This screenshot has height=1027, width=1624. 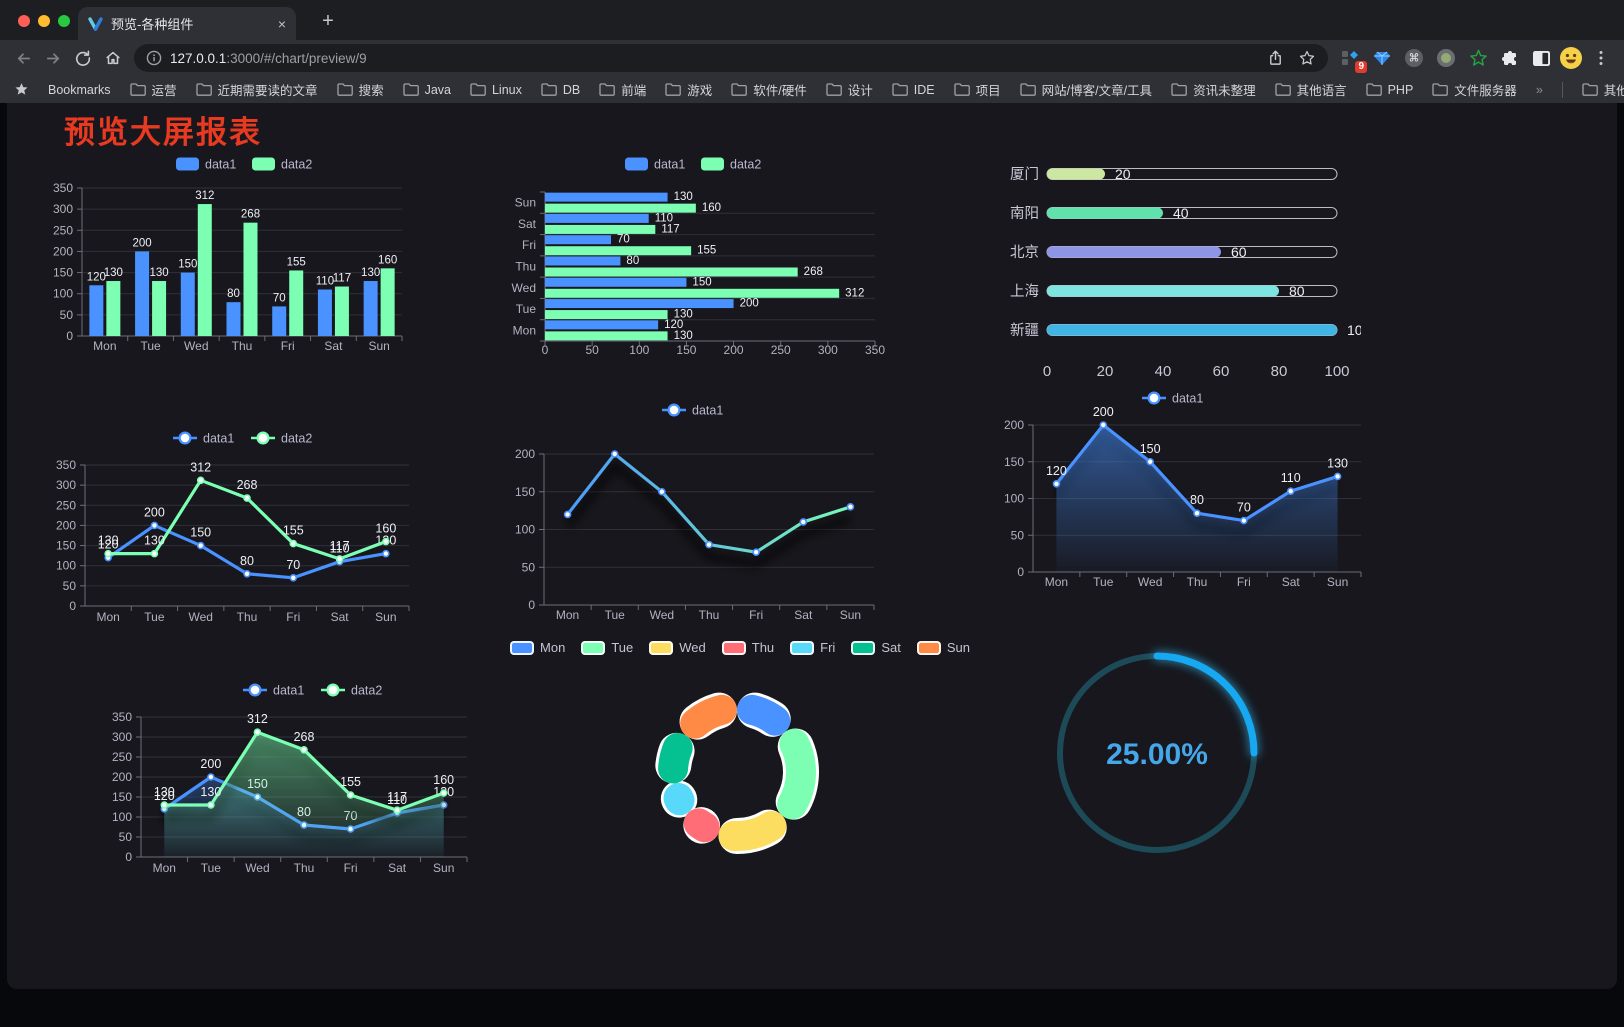 What do you see at coordinates (371, 91) in the screenshot?
I see `bookmark-folder-label: 搜索` at bounding box center [371, 91].